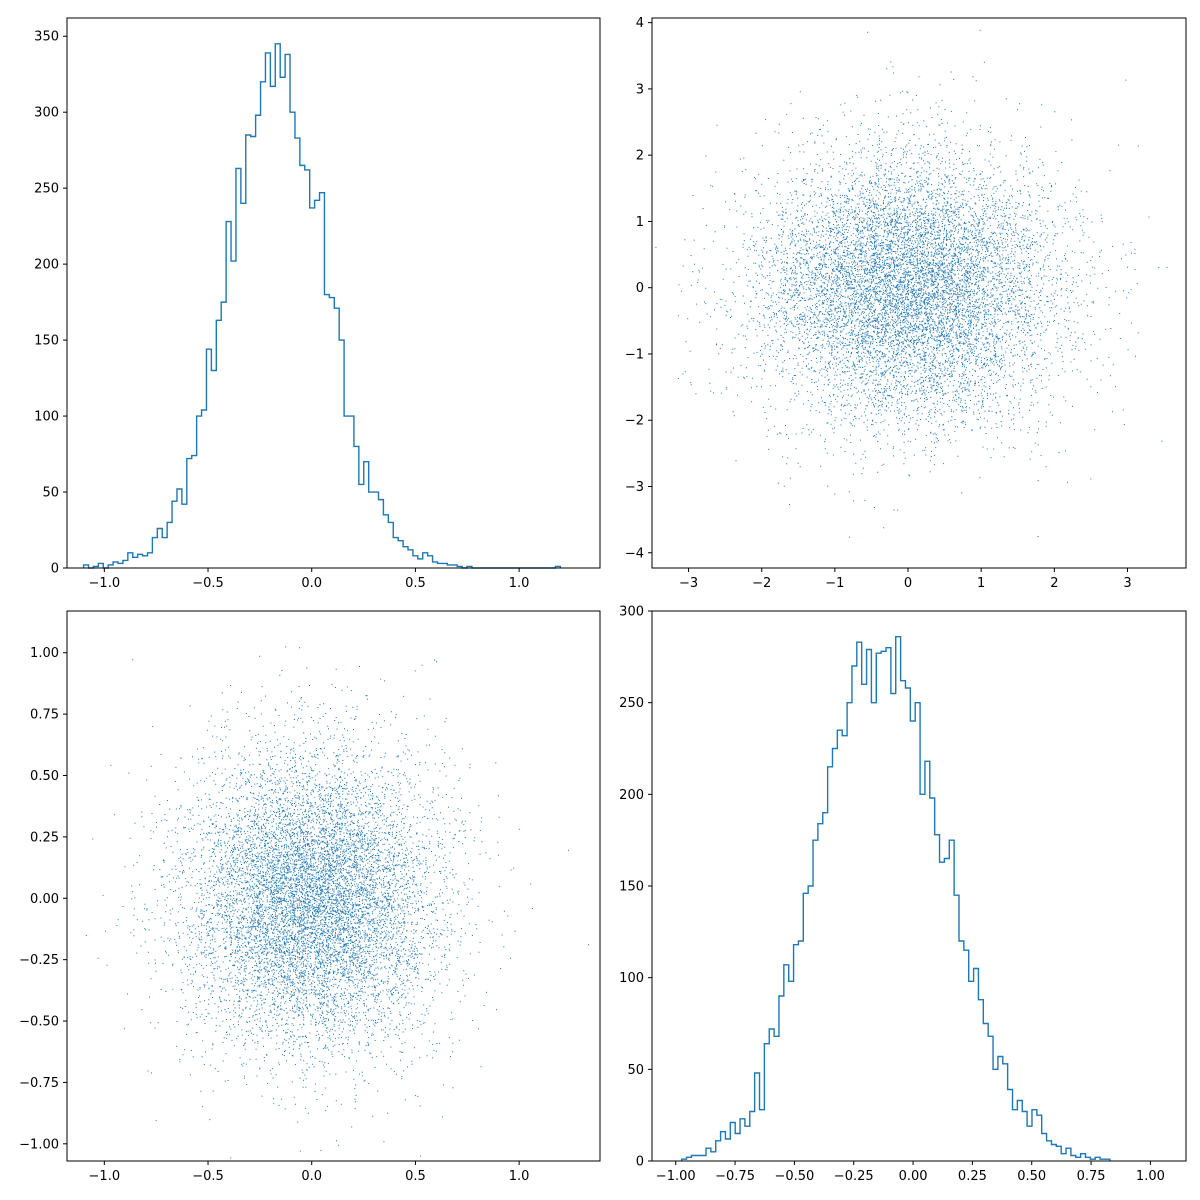 The image size is (1200, 1200). What do you see at coordinates (1091, 1176) in the screenshot?
I see `x-tick-label: 0.75` at bounding box center [1091, 1176].